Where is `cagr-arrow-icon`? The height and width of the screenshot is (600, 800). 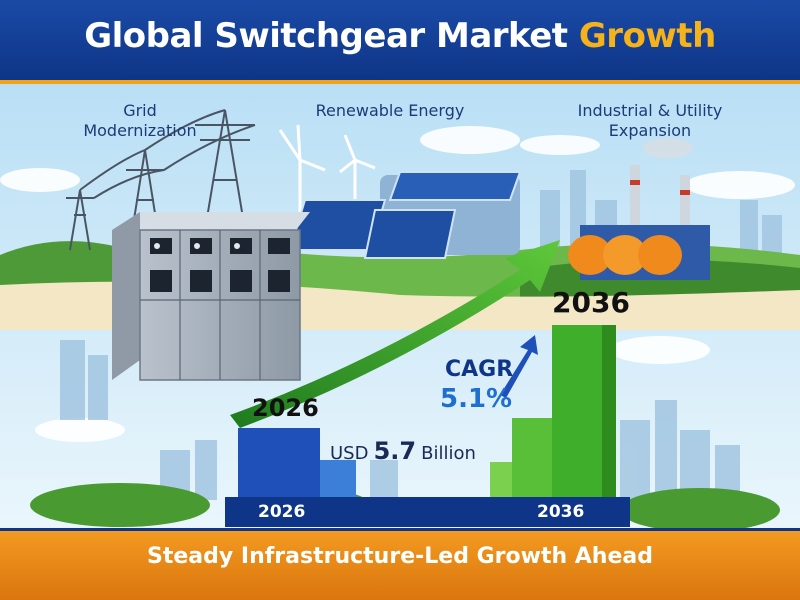 cagr-arrow-icon is located at coordinates (519, 366).